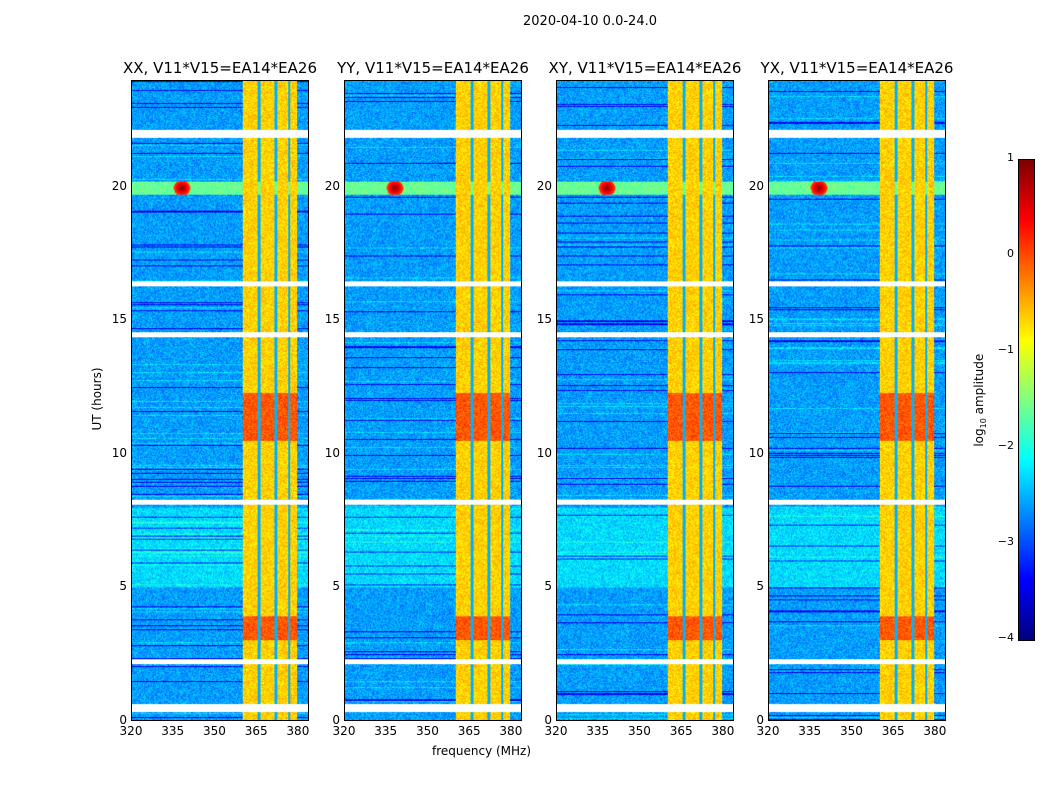  Describe the element at coordinates (1005, 349) in the screenshot. I see `colorbar-tick-label: −1` at that location.